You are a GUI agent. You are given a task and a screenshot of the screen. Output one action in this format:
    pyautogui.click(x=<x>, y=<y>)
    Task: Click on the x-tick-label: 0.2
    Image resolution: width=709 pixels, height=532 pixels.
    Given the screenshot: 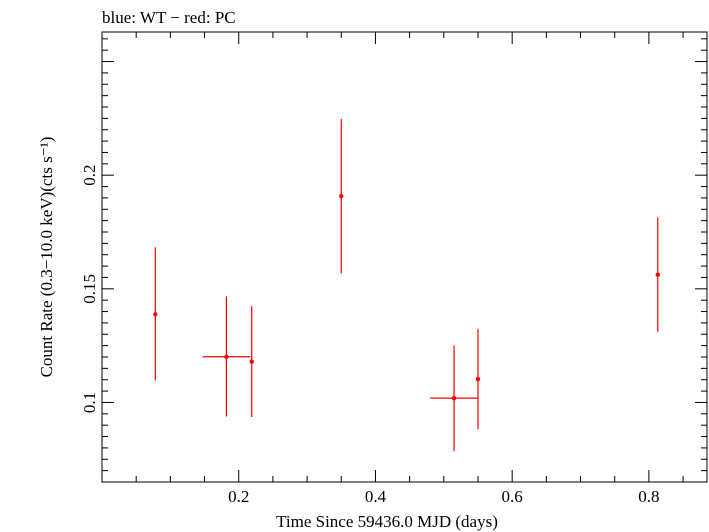 What is the action you would take?
    pyautogui.click(x=238, y=496)
    